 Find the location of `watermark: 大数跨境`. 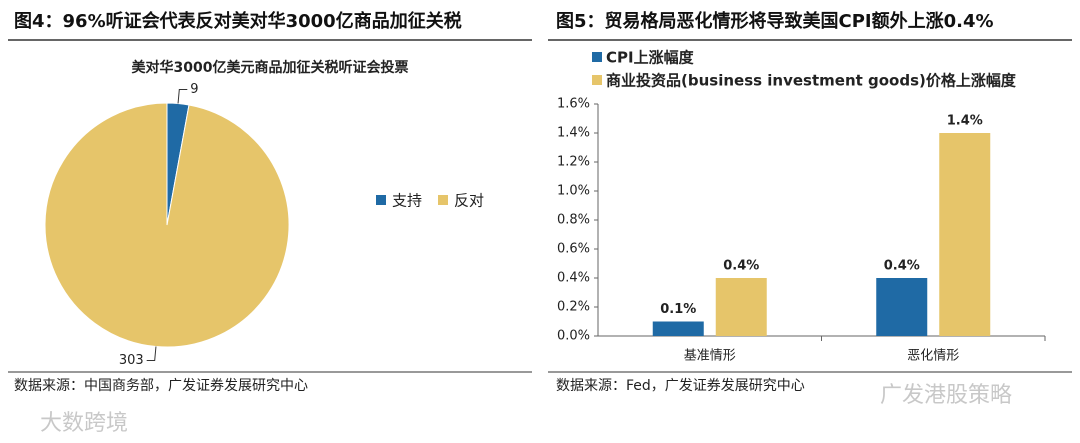

watermark: 大数跨境 is located at coordinates (84, 423).